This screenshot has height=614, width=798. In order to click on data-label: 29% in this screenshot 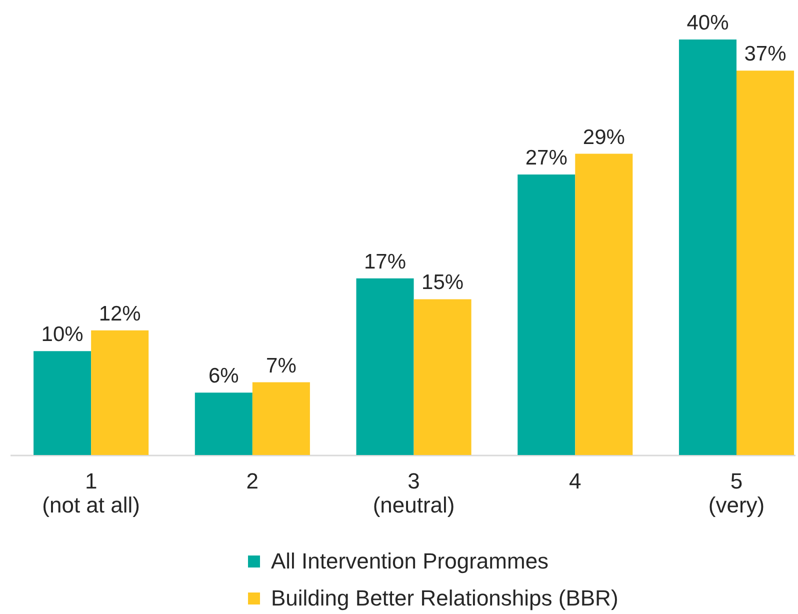, I will do `click(603, 137)`.